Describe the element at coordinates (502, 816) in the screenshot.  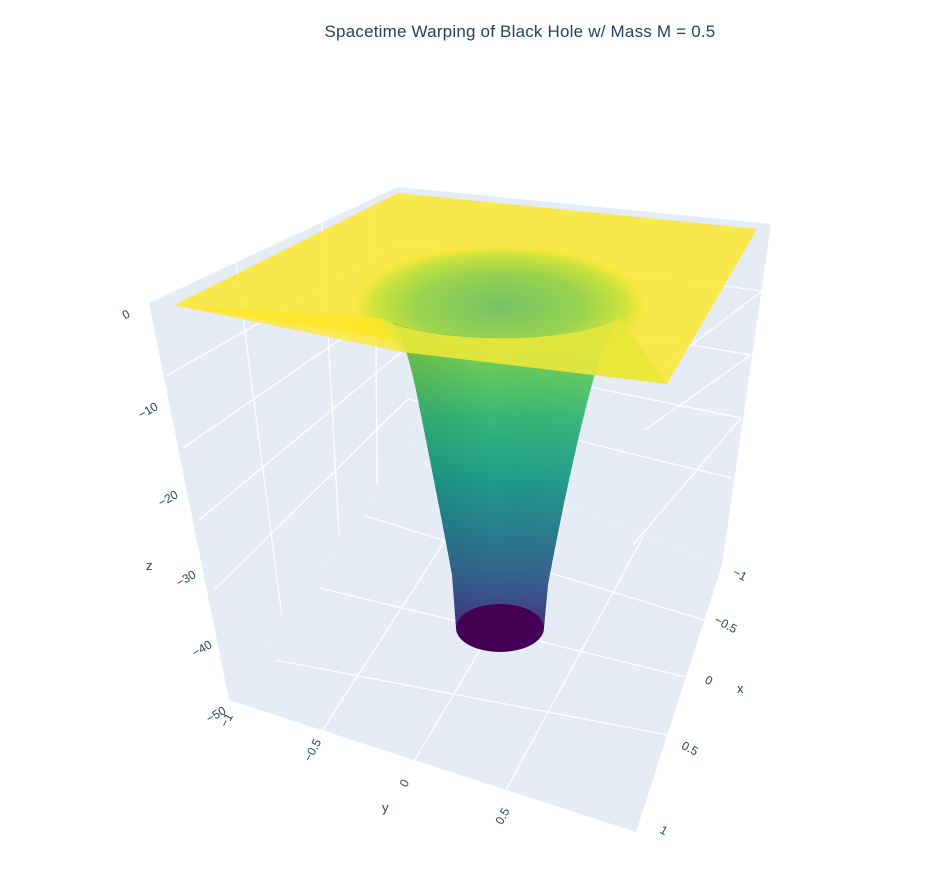
I see `y-tick-label: 0.5` at that location.